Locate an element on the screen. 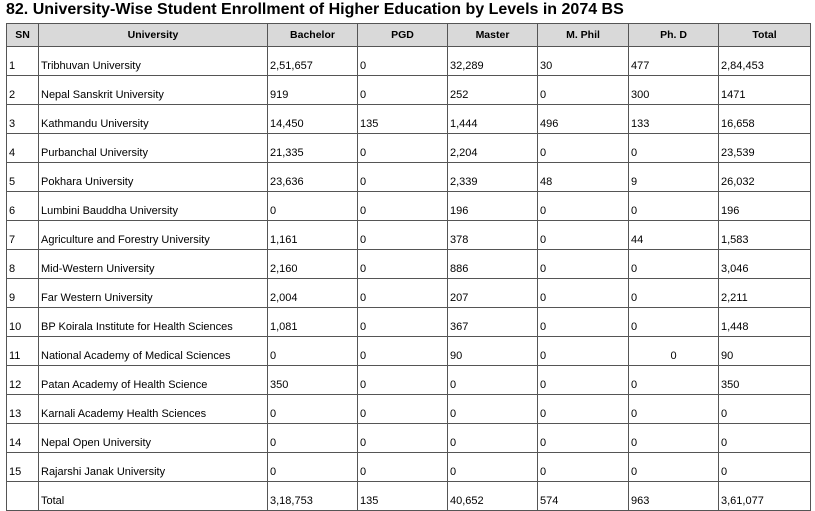 Image resolution: width=815 pixels, height=511 pixels. total-cell: 350 is located at coordinates (764, 380).